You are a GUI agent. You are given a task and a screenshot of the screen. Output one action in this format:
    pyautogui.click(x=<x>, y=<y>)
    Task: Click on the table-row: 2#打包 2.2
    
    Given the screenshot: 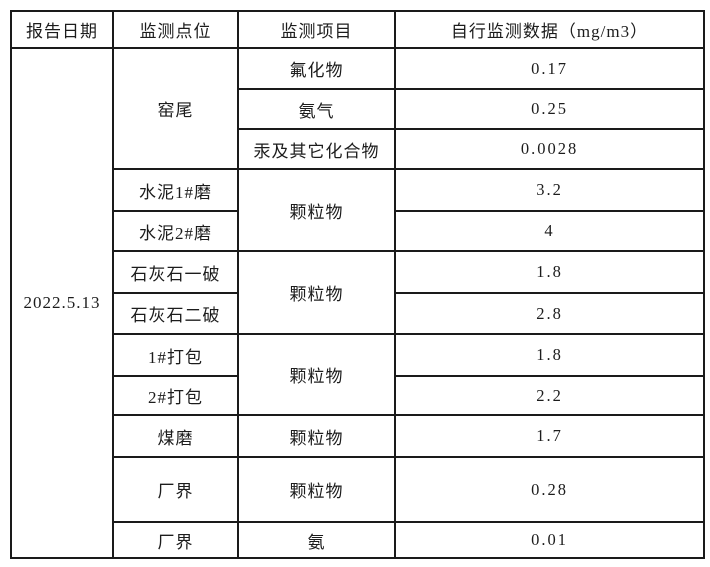 What is the action you would take?
    pyautogui.click(x=358, y=395)
    